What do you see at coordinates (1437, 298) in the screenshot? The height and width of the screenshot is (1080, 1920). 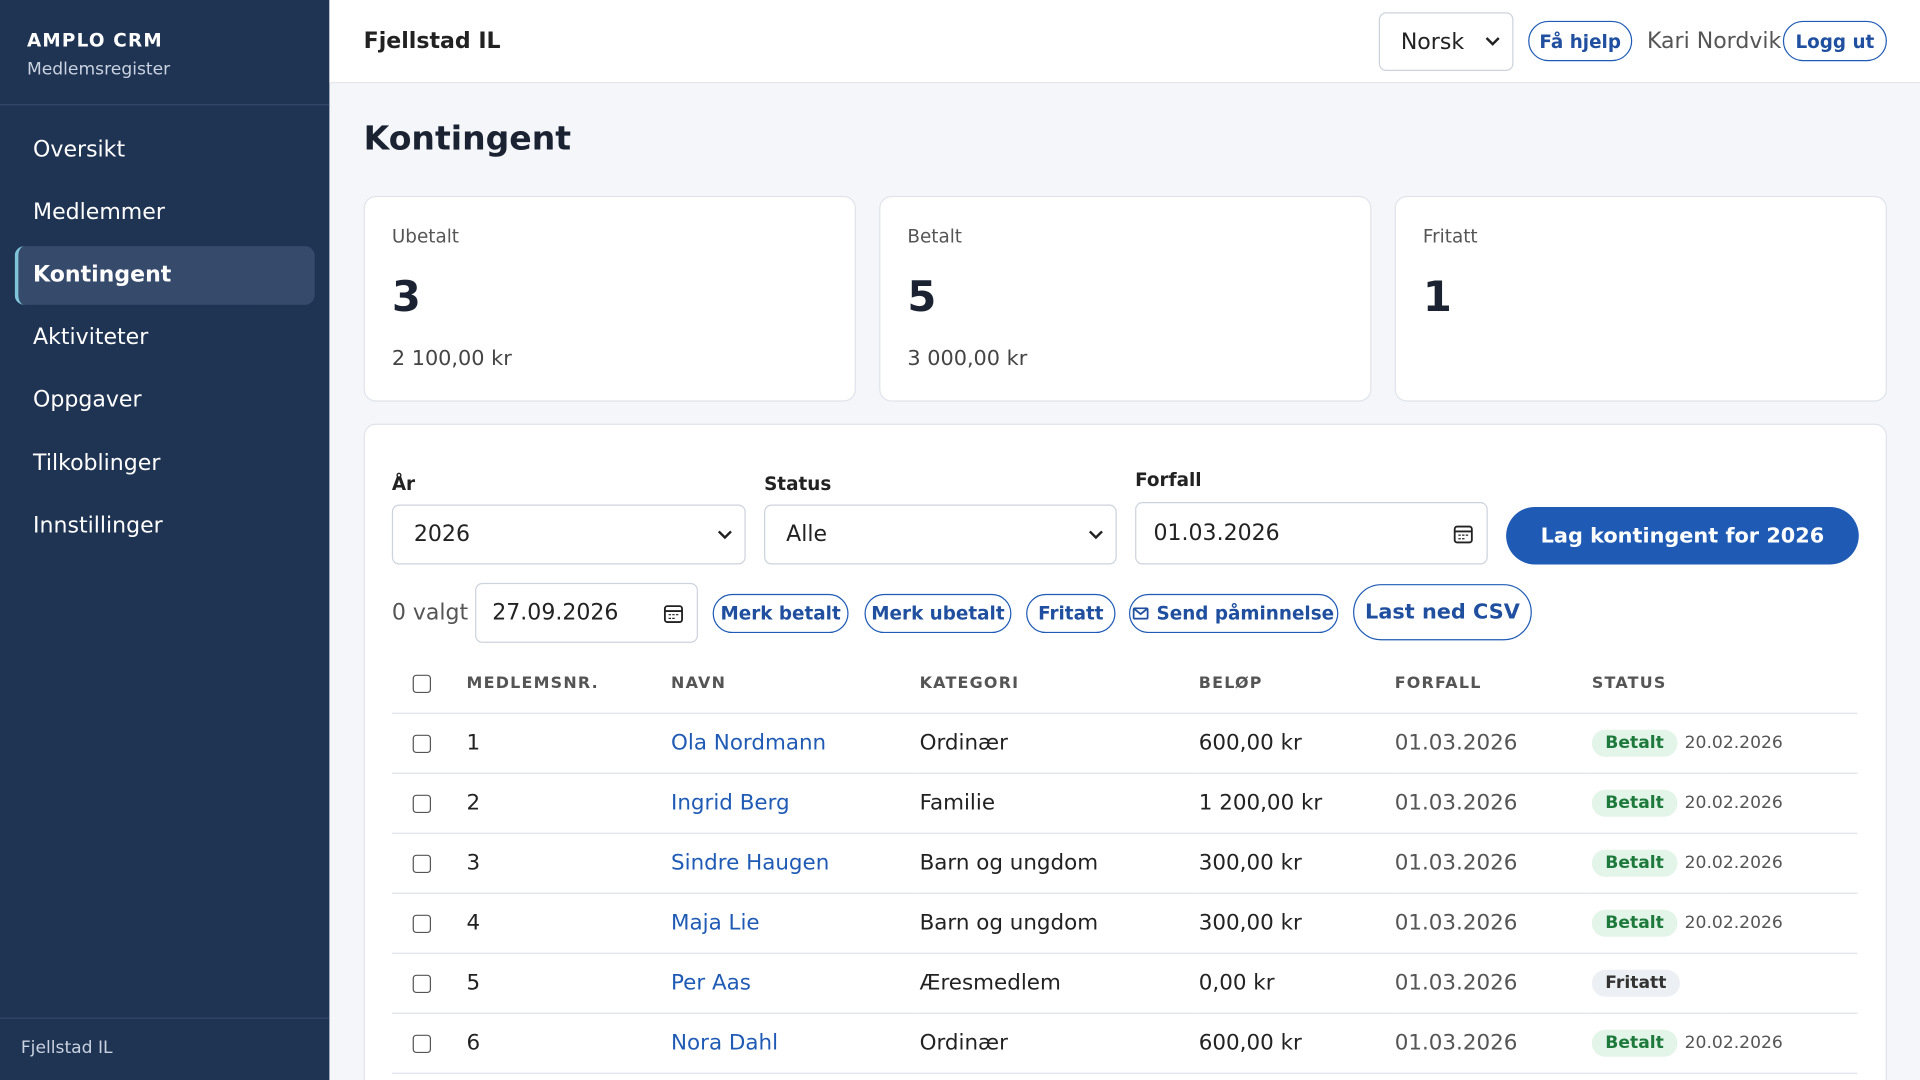 I see `stat-count: 1` at bounding box center [1437, 298].